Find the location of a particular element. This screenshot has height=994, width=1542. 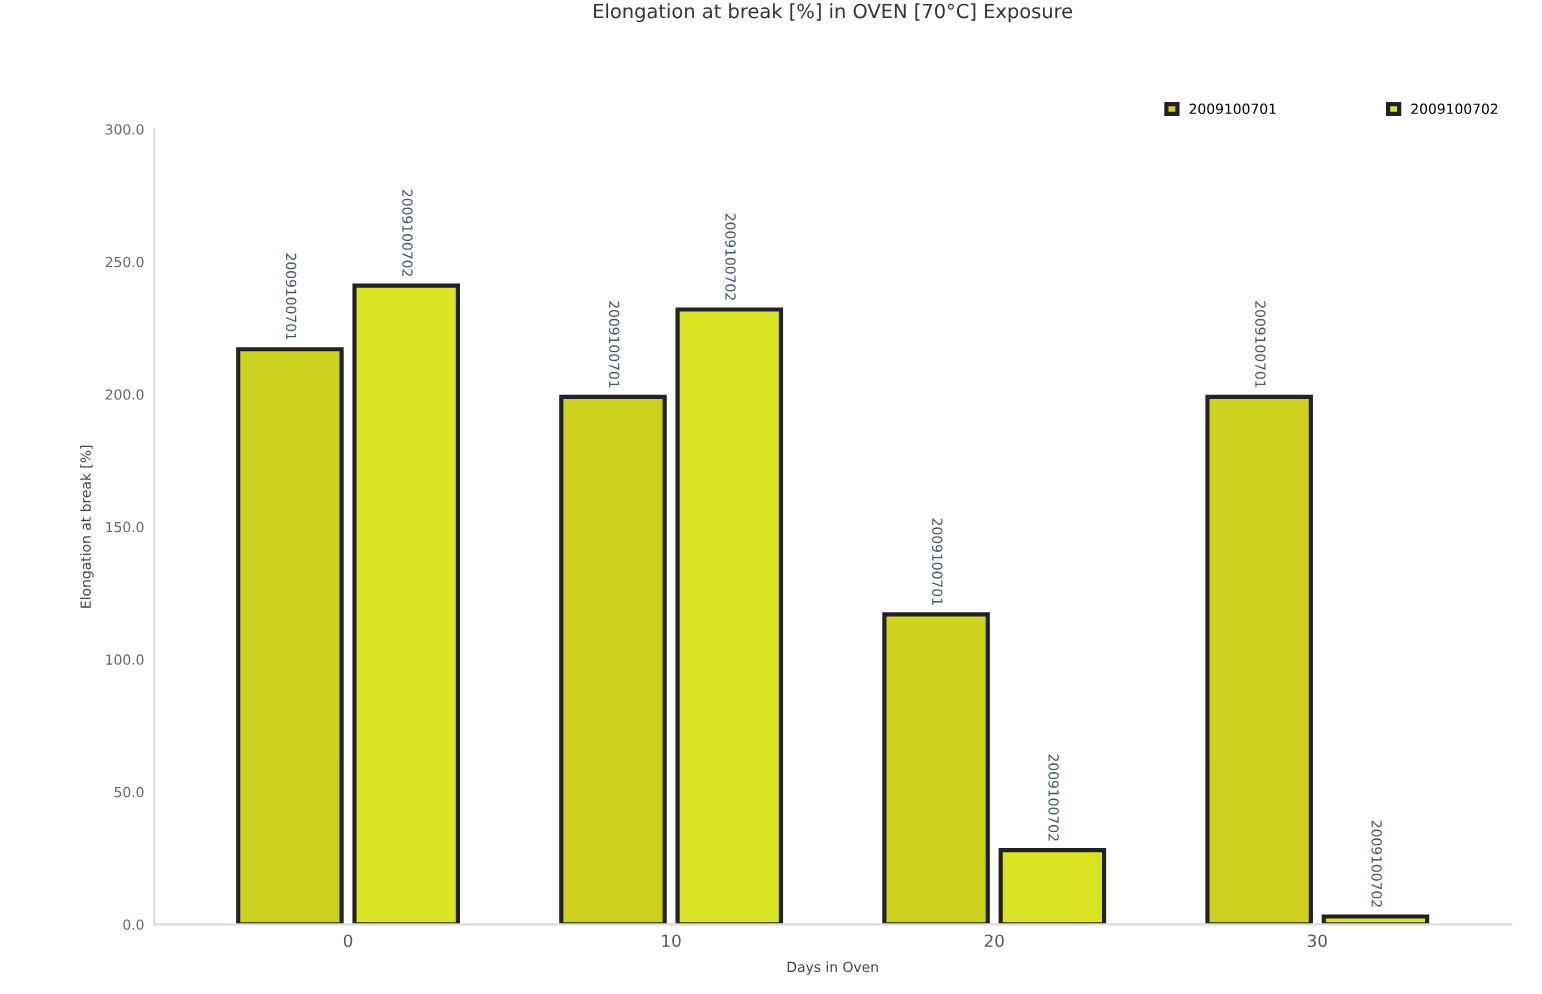

x-tick-label: 0 is located at coordinates (348, 941).